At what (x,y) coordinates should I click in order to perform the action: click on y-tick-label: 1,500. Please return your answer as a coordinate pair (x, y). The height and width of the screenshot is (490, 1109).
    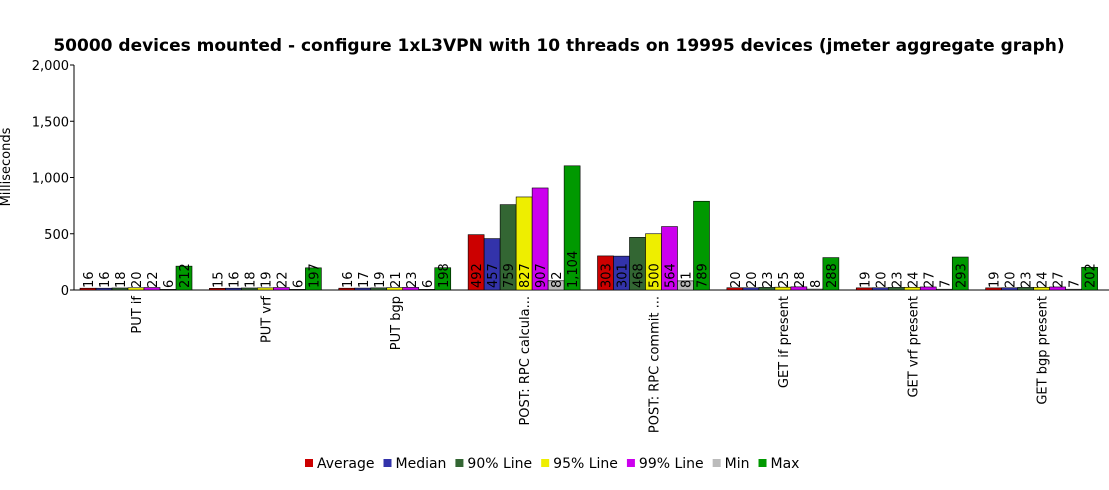
    Looking at the image, I should click on (50, 122).